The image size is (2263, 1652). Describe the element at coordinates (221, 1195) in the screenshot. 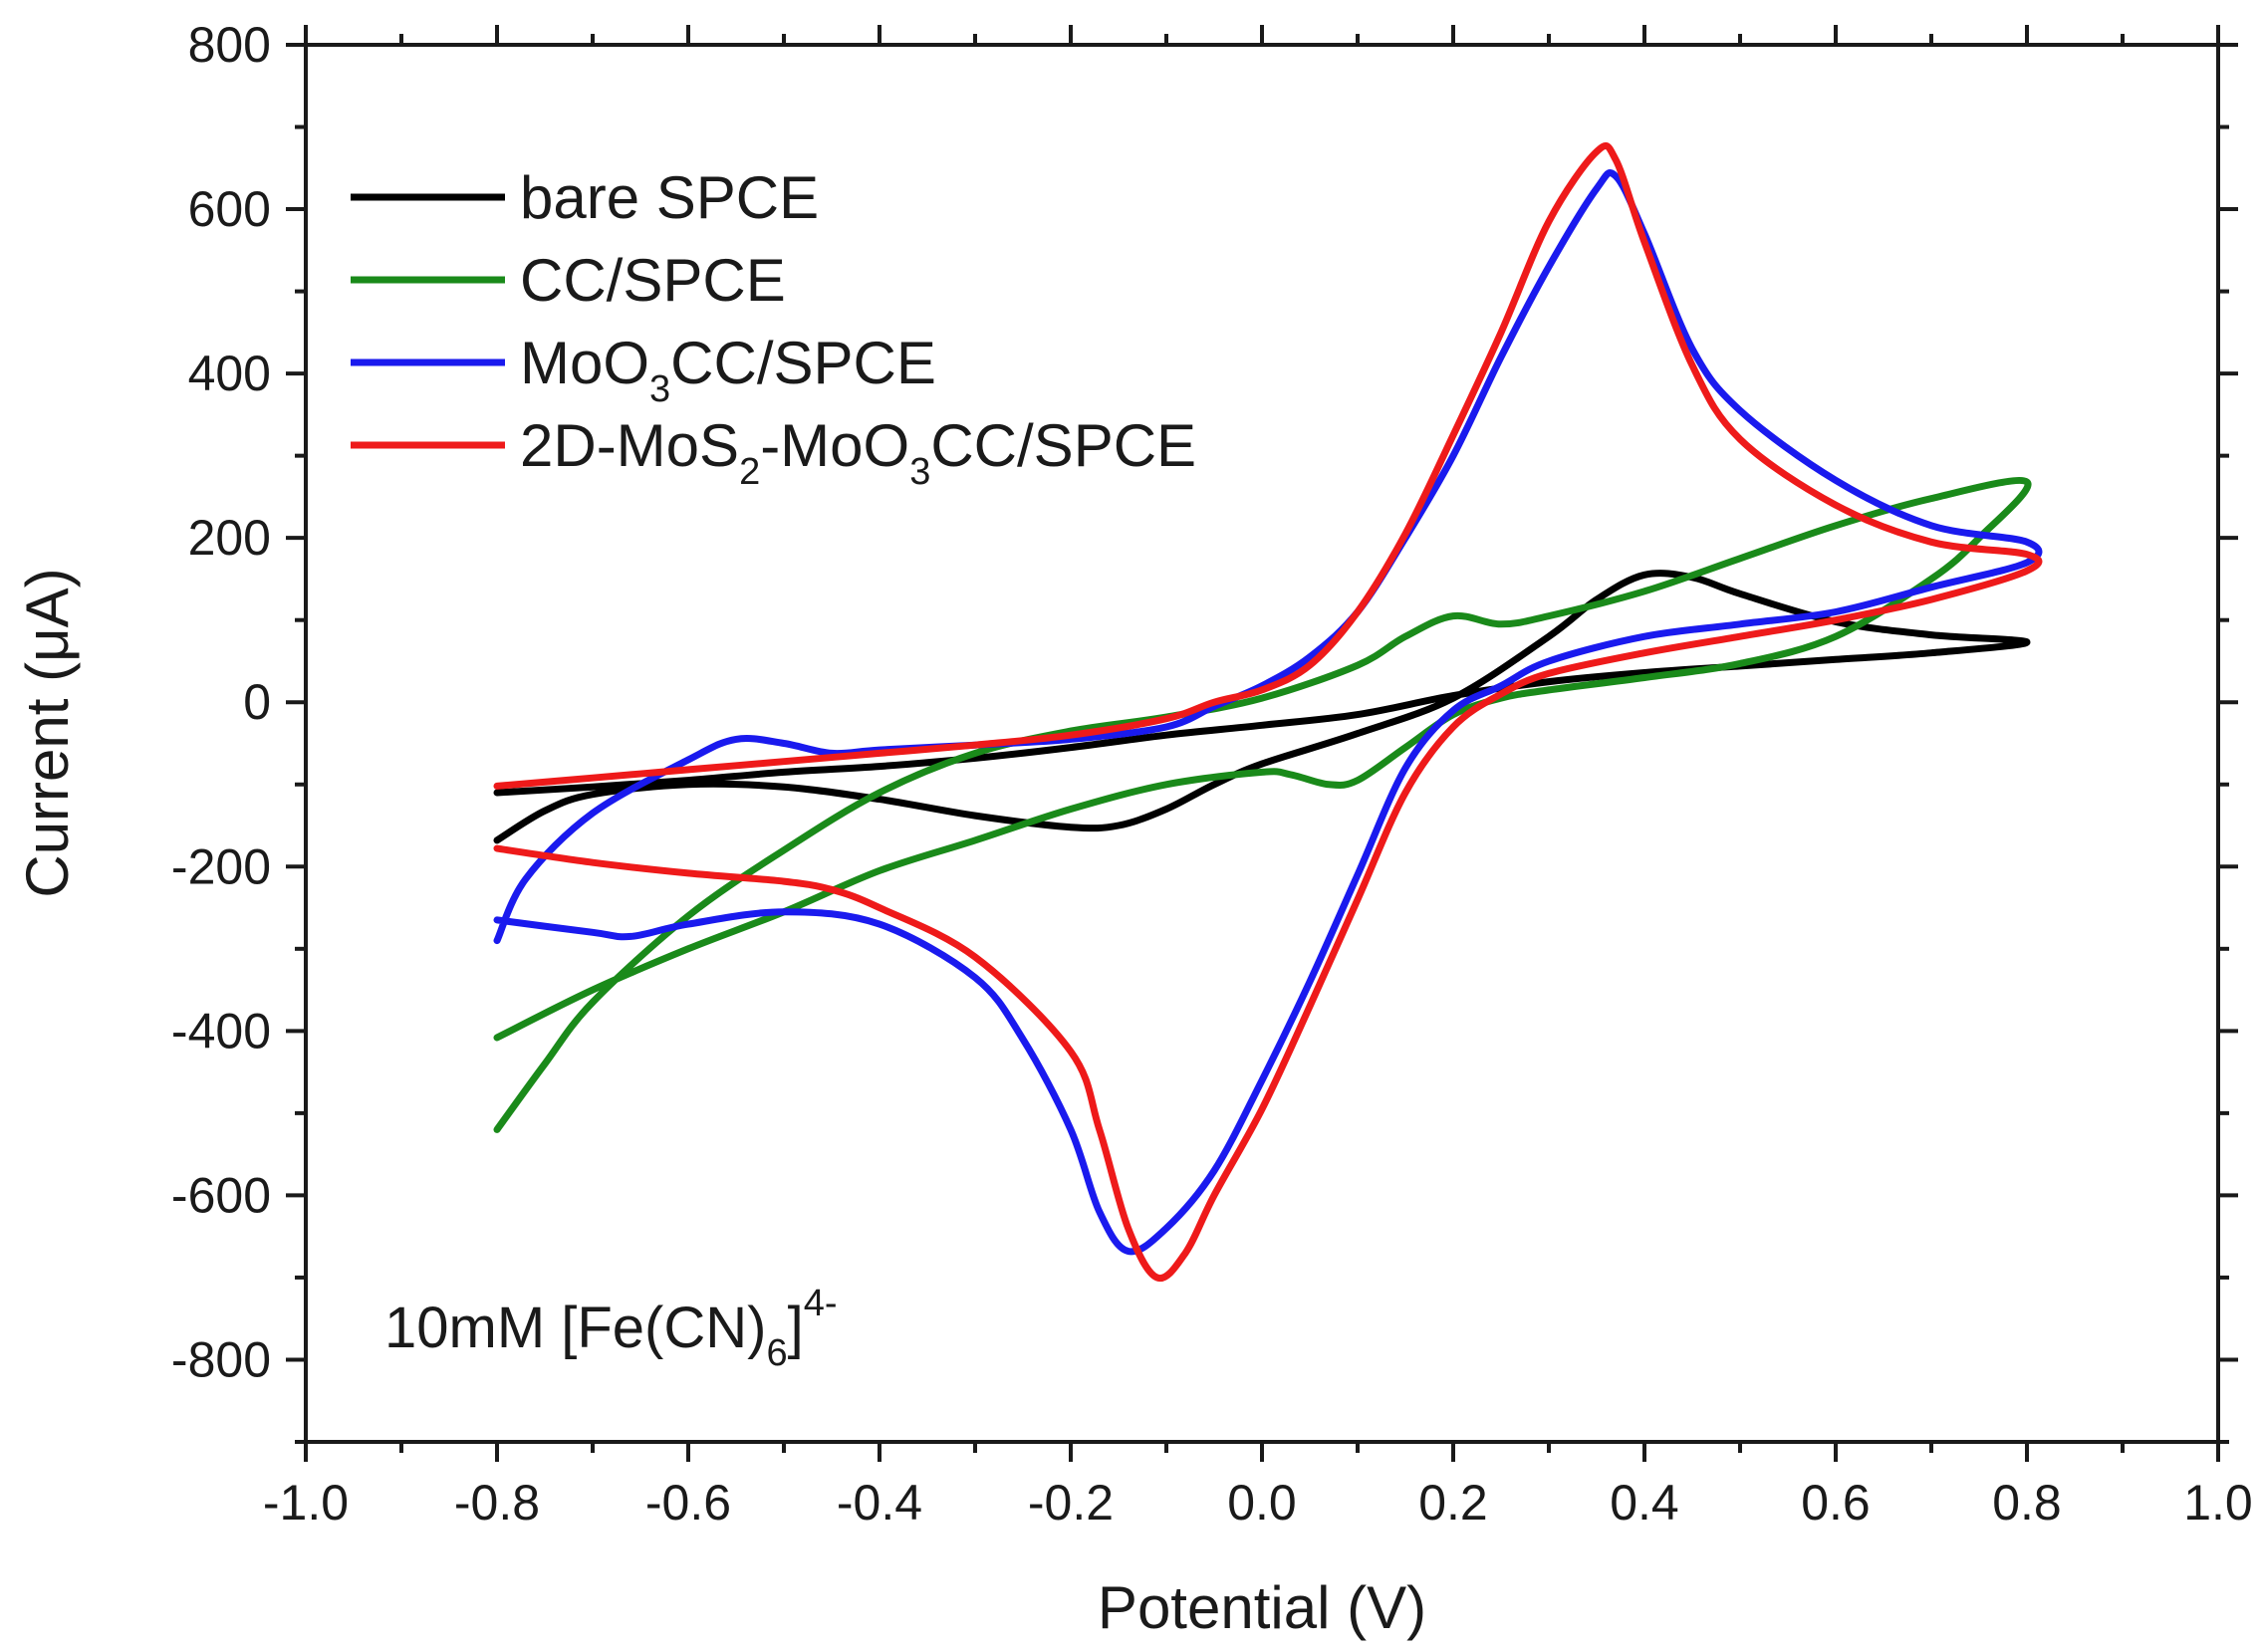

I see `y-tick-label: -600` at that location.